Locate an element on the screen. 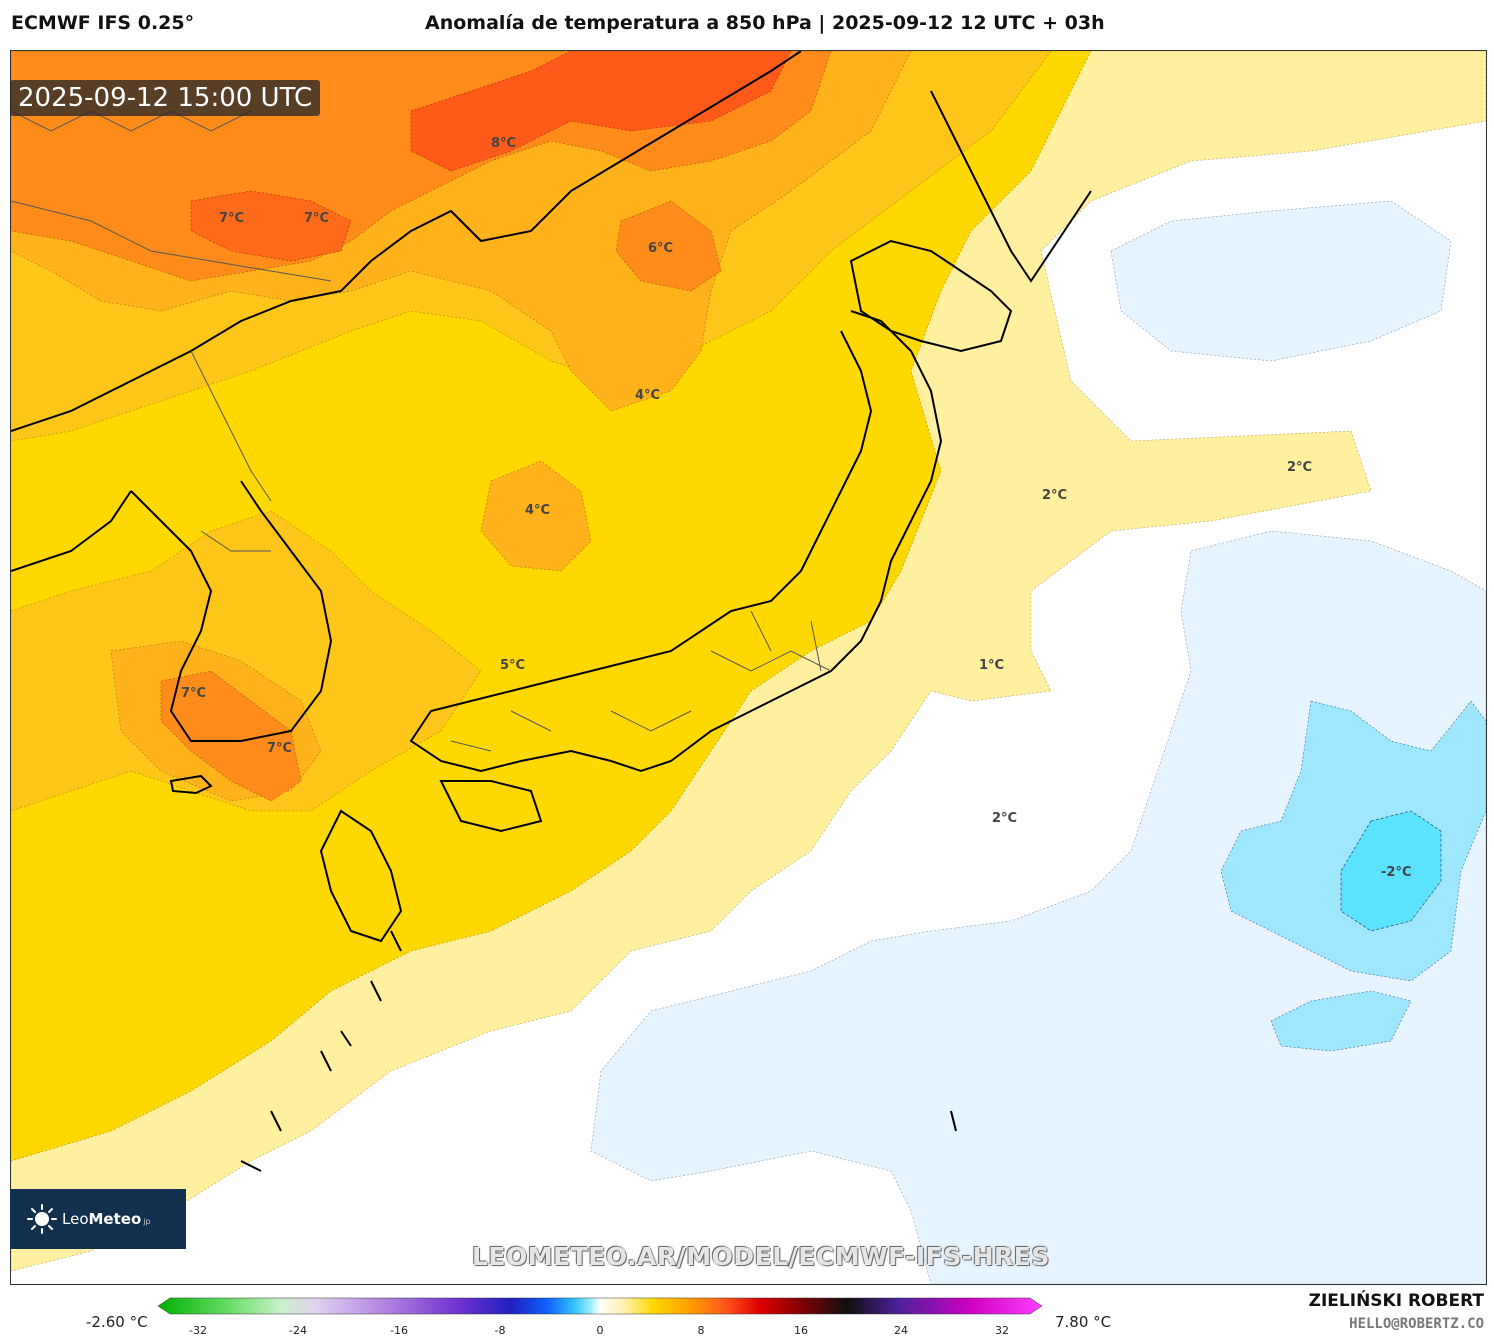 This screenshot has width=1494, height=1339. colorbar-tick: -32 is located at coordinates (198, 1330).